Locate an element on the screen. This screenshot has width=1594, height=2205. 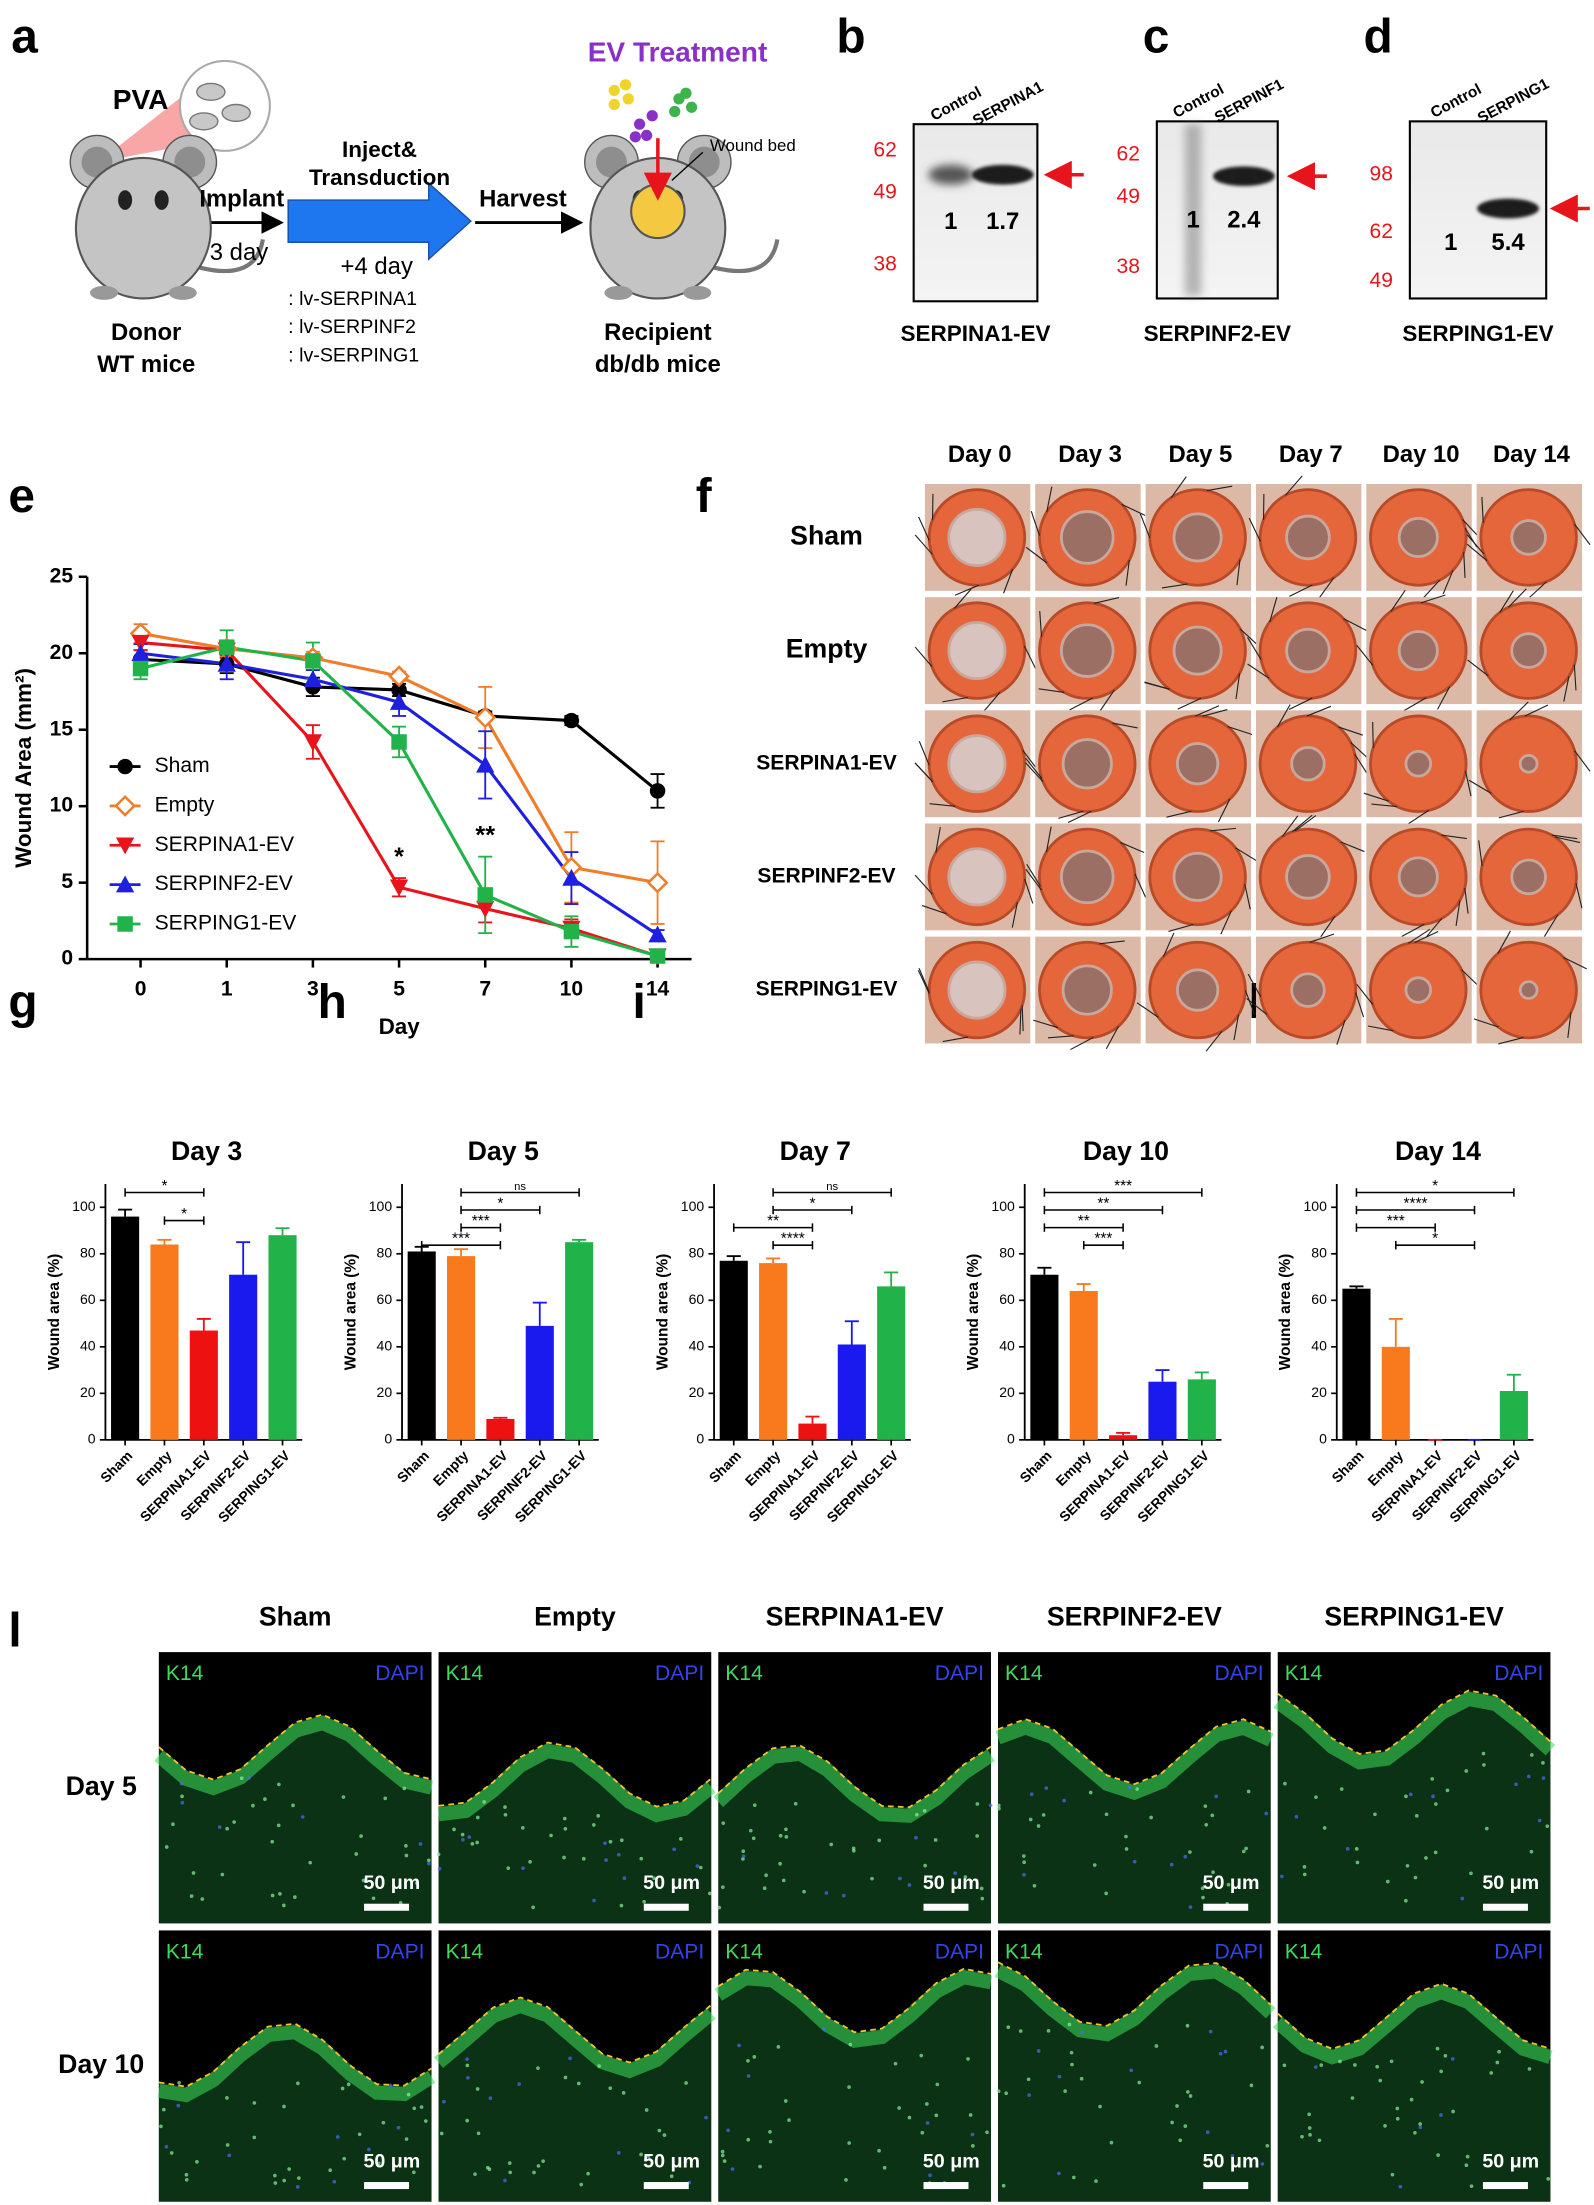
column-header: Empty is located at coordinates (575, 1616).